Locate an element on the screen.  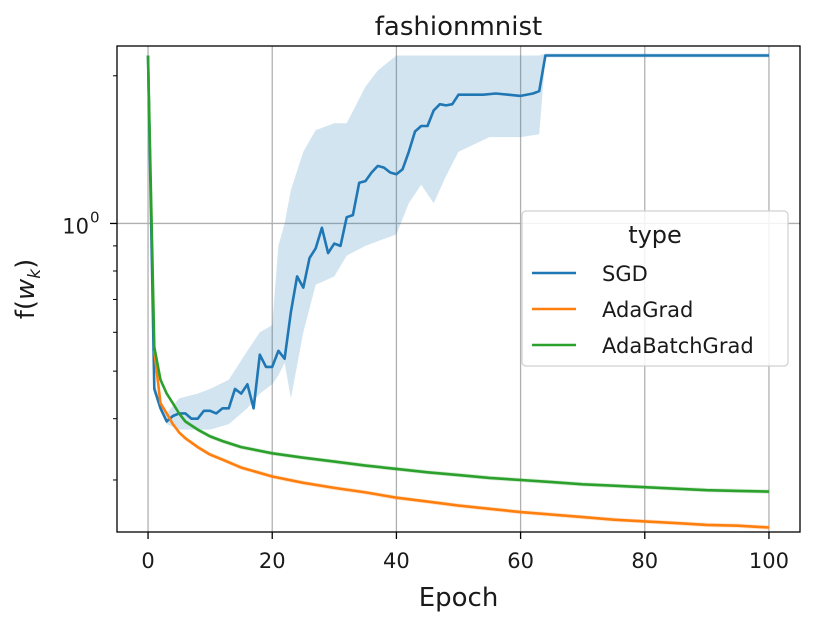
legend-box is located at coordinates (655, 288).